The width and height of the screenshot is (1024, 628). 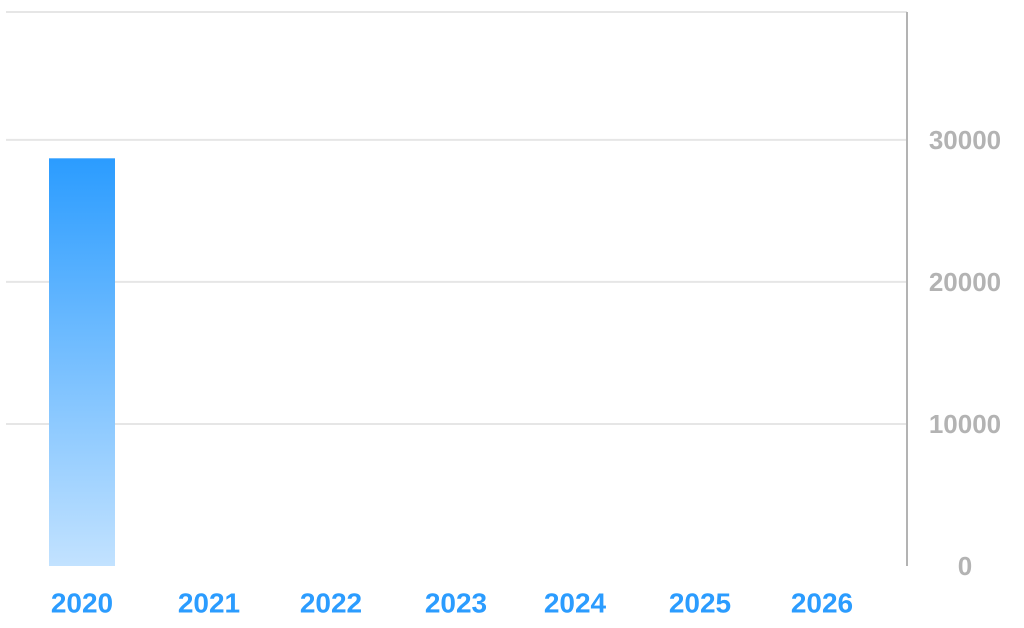 I want to click on x-tick-label: 2021, so click(x=209, y=603).